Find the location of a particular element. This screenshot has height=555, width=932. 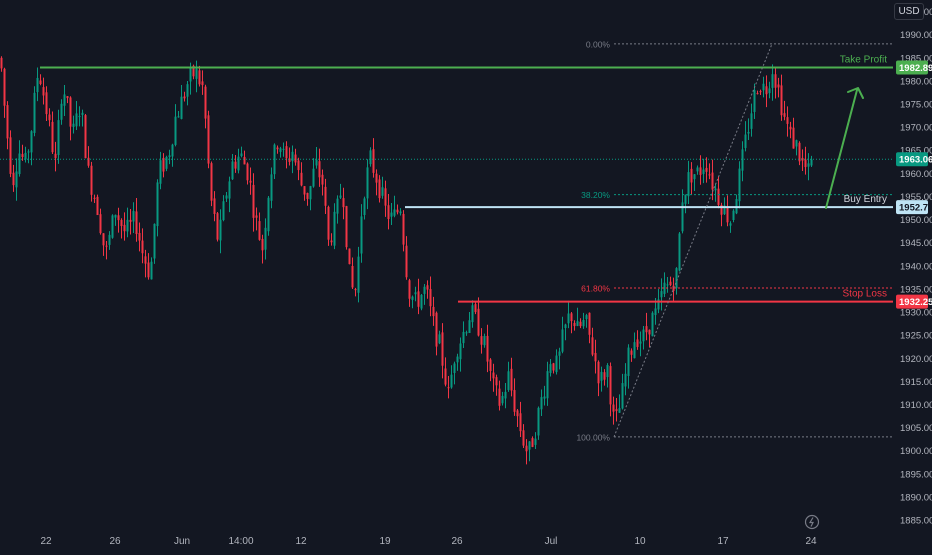

time-axis-group: 22 26 Jun 14:00 12 19 26 Jul 10 17 24 is located at coordinates (428, 541).